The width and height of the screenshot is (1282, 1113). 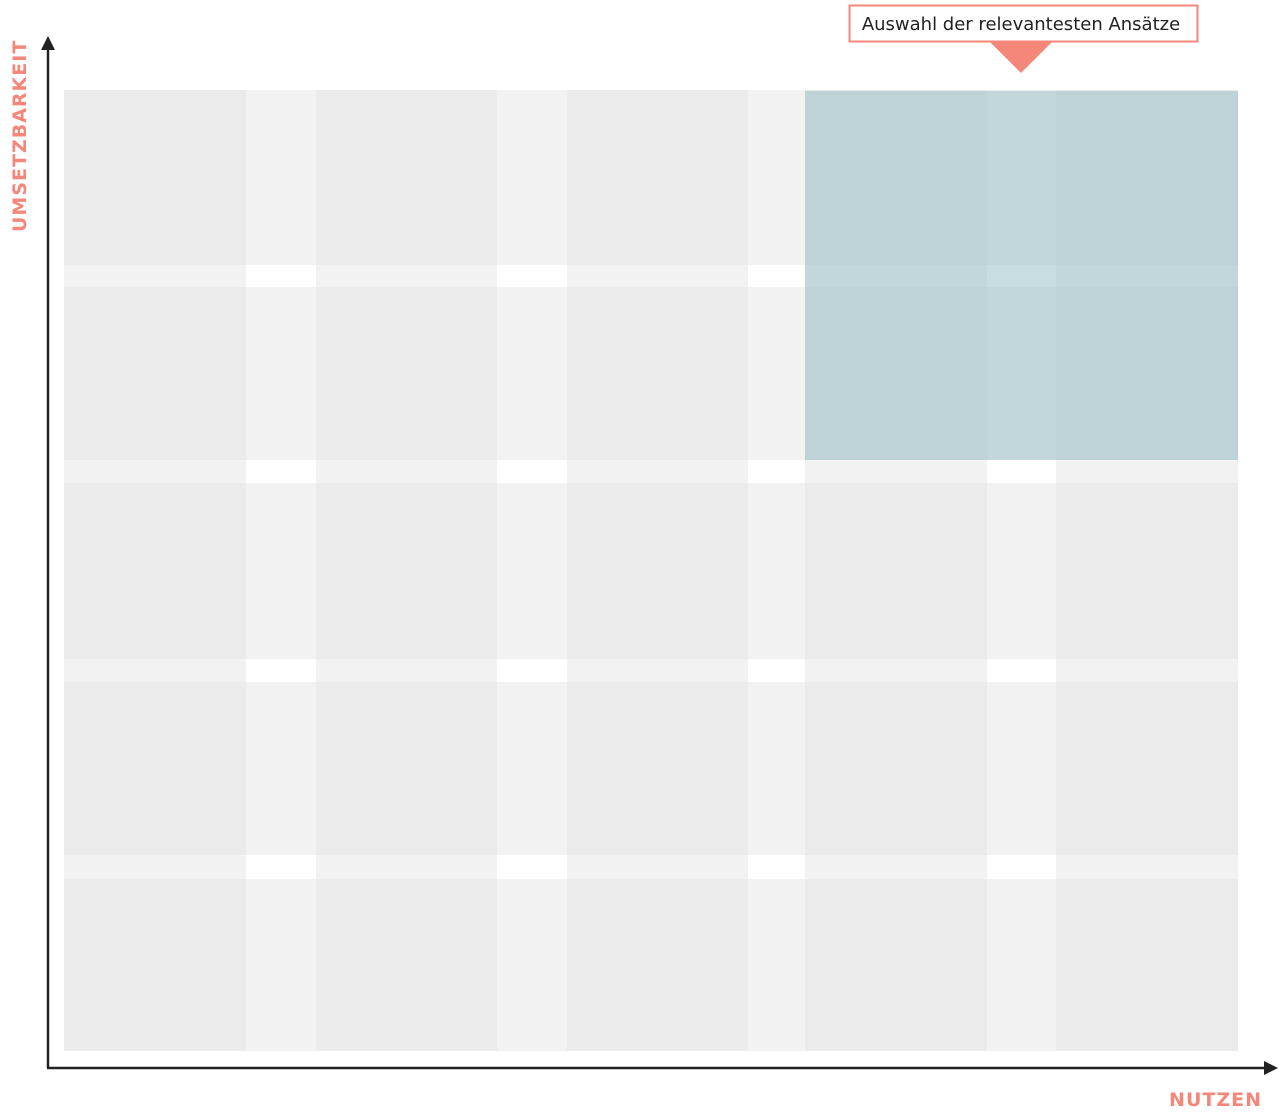 What do you see at coordinates (1021, 275) in the screenshot?
I see `highlight-area` at bounding box center [1021, 275].